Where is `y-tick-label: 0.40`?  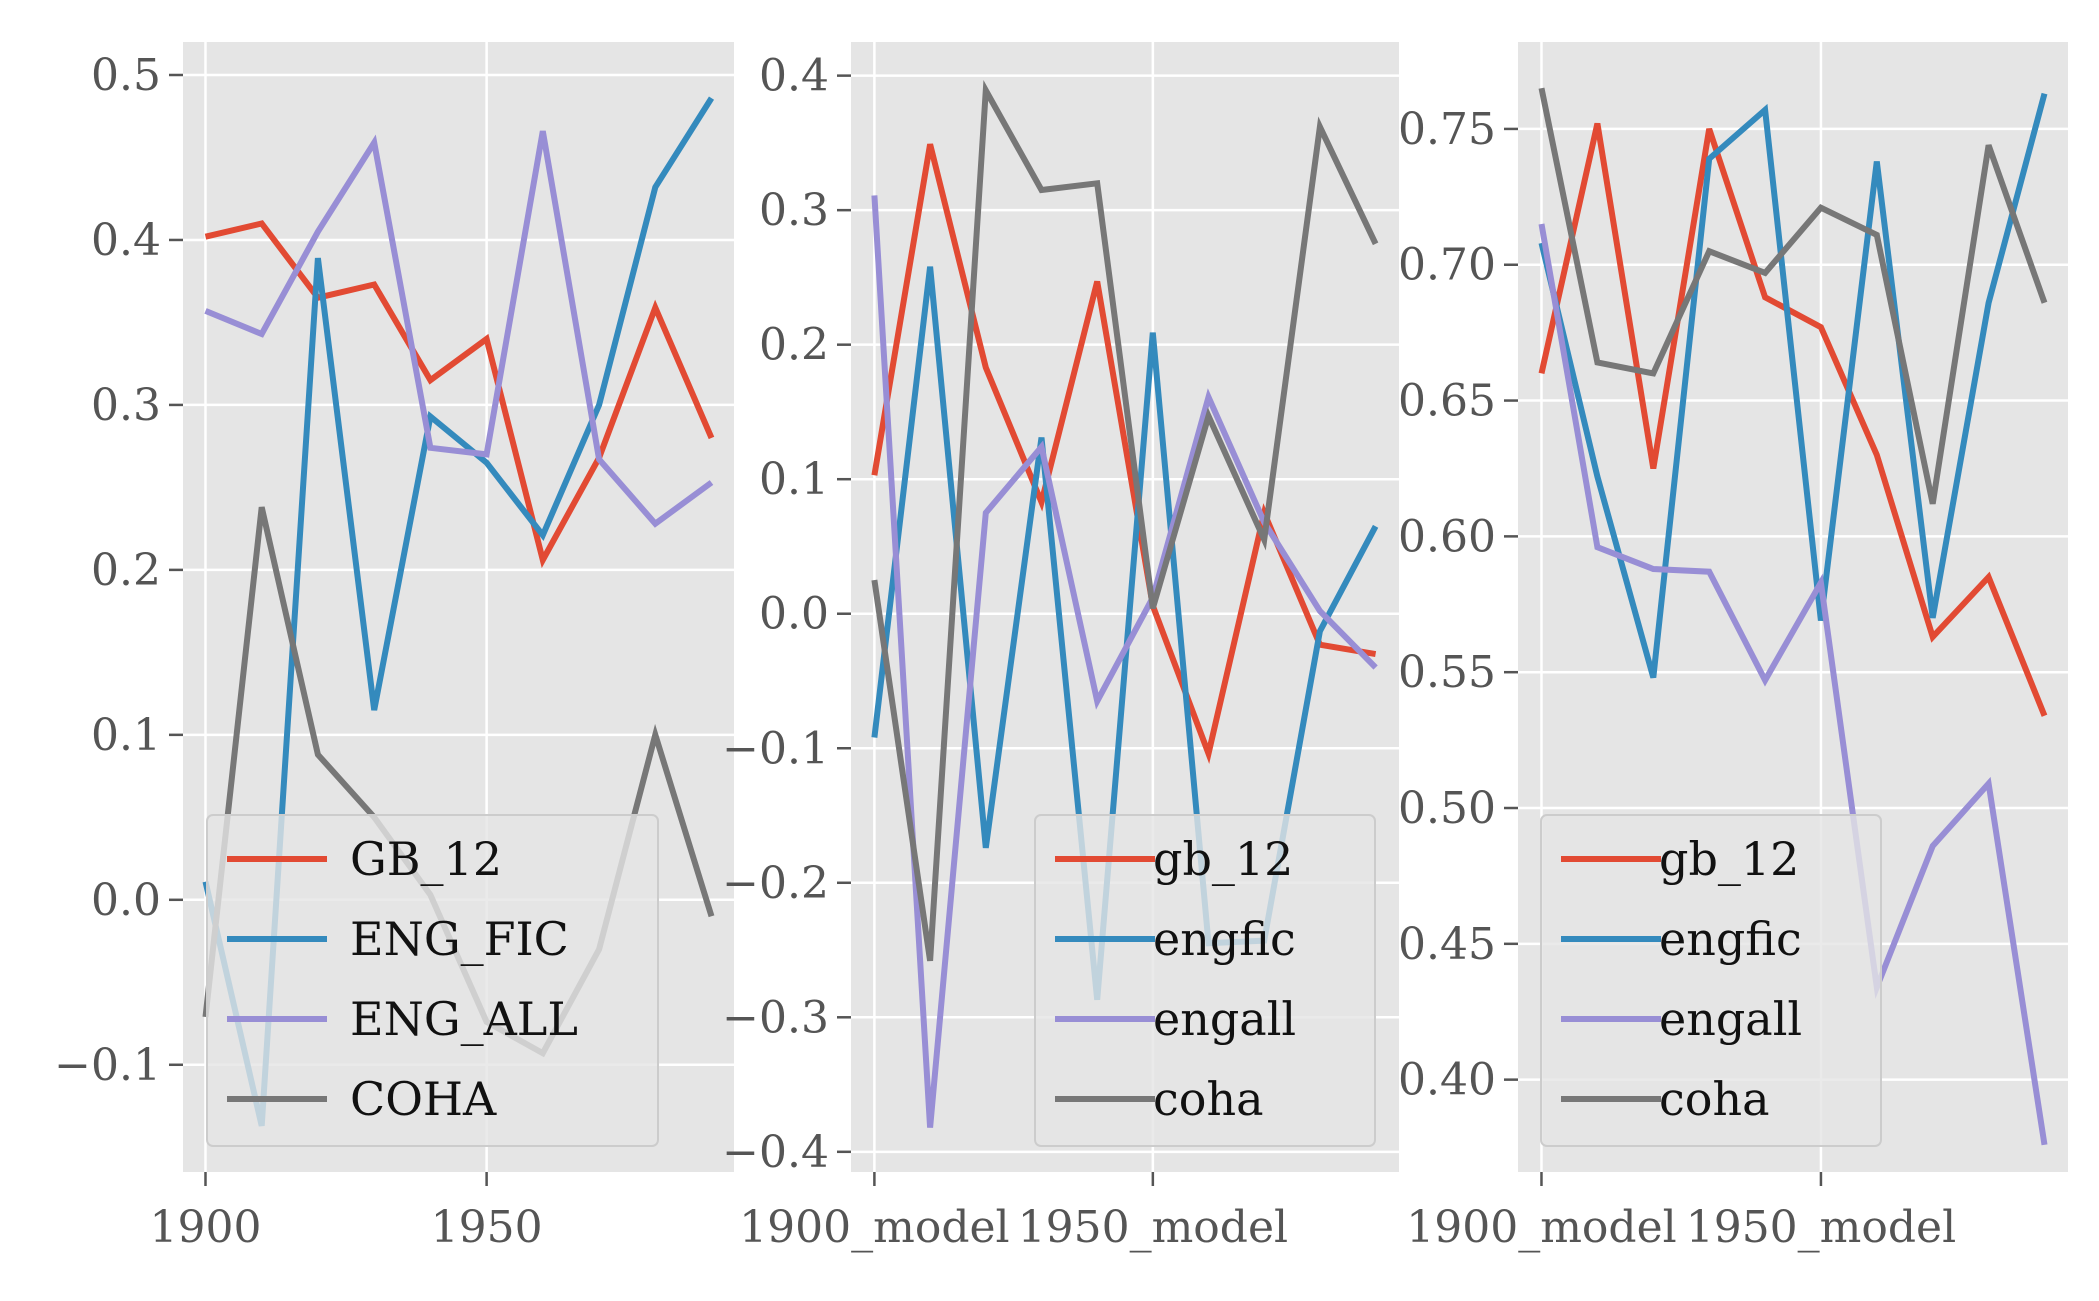
y-tick-label: 0.40 is located at coordinates (1447, 1080).